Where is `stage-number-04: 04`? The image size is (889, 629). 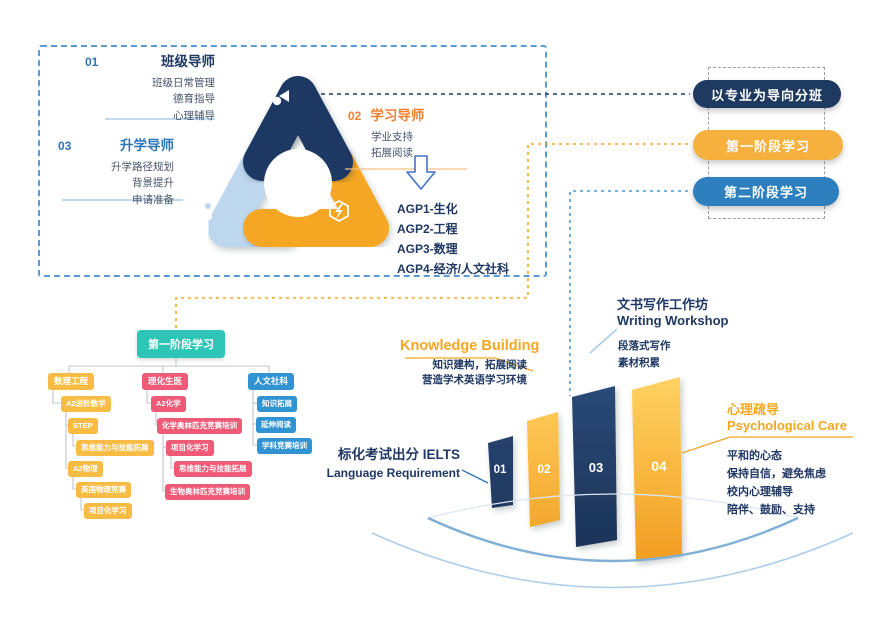
stage-number-04: 04 is located at coordinates (659, 466).